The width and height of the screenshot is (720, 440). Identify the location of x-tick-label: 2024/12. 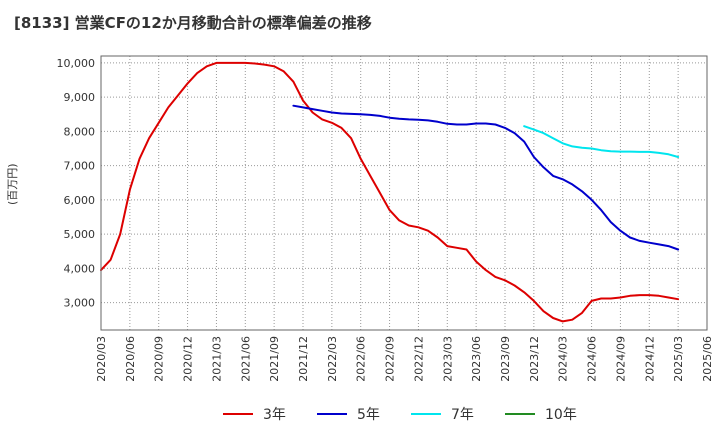
(649, 359).